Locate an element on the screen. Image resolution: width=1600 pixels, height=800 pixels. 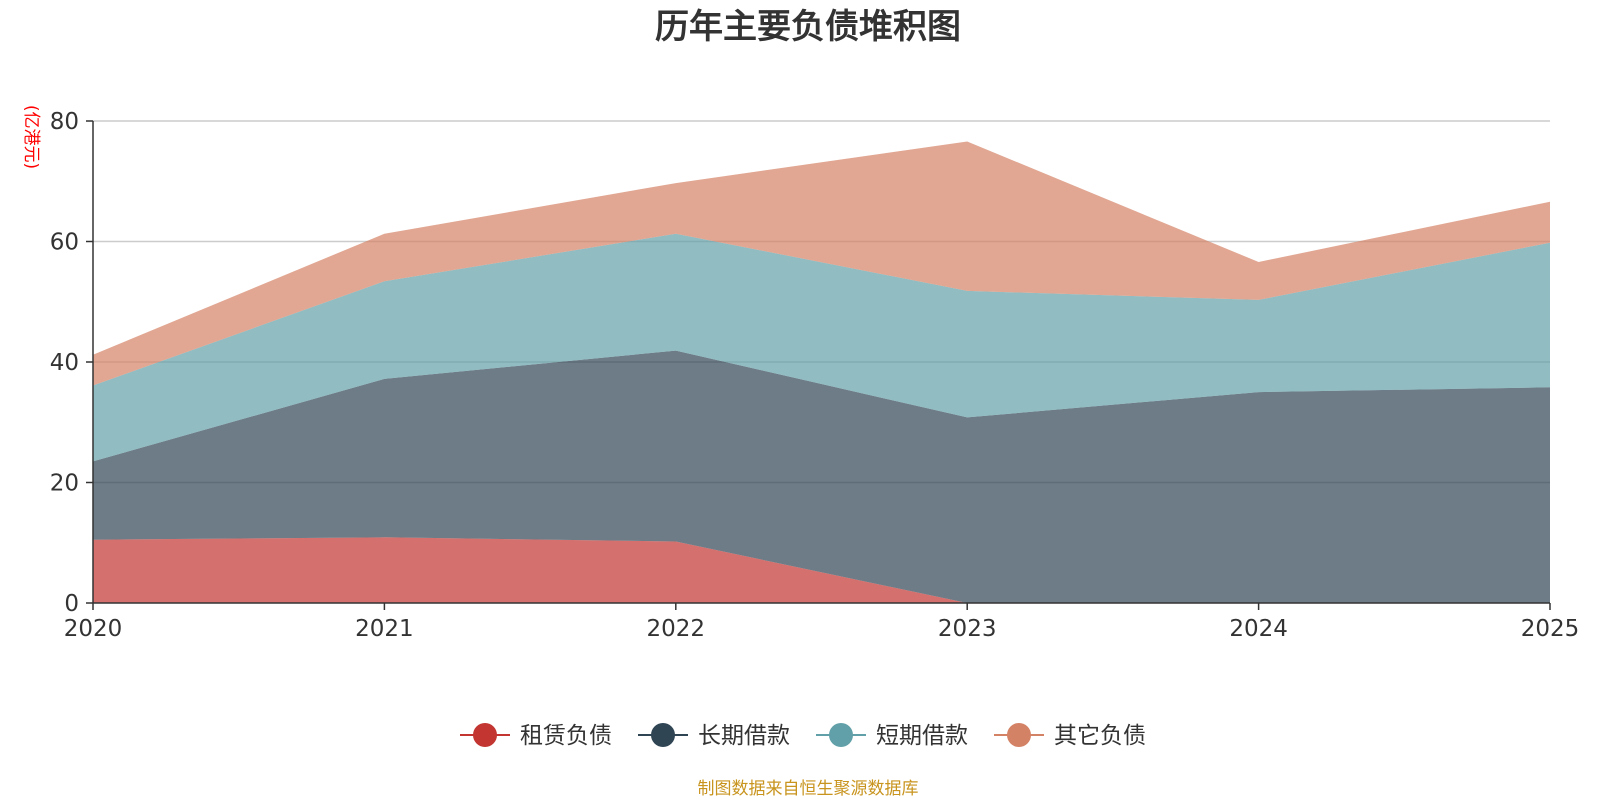
chart-title: 历年主要负债堆积图 is located at coordinates (808, 27).